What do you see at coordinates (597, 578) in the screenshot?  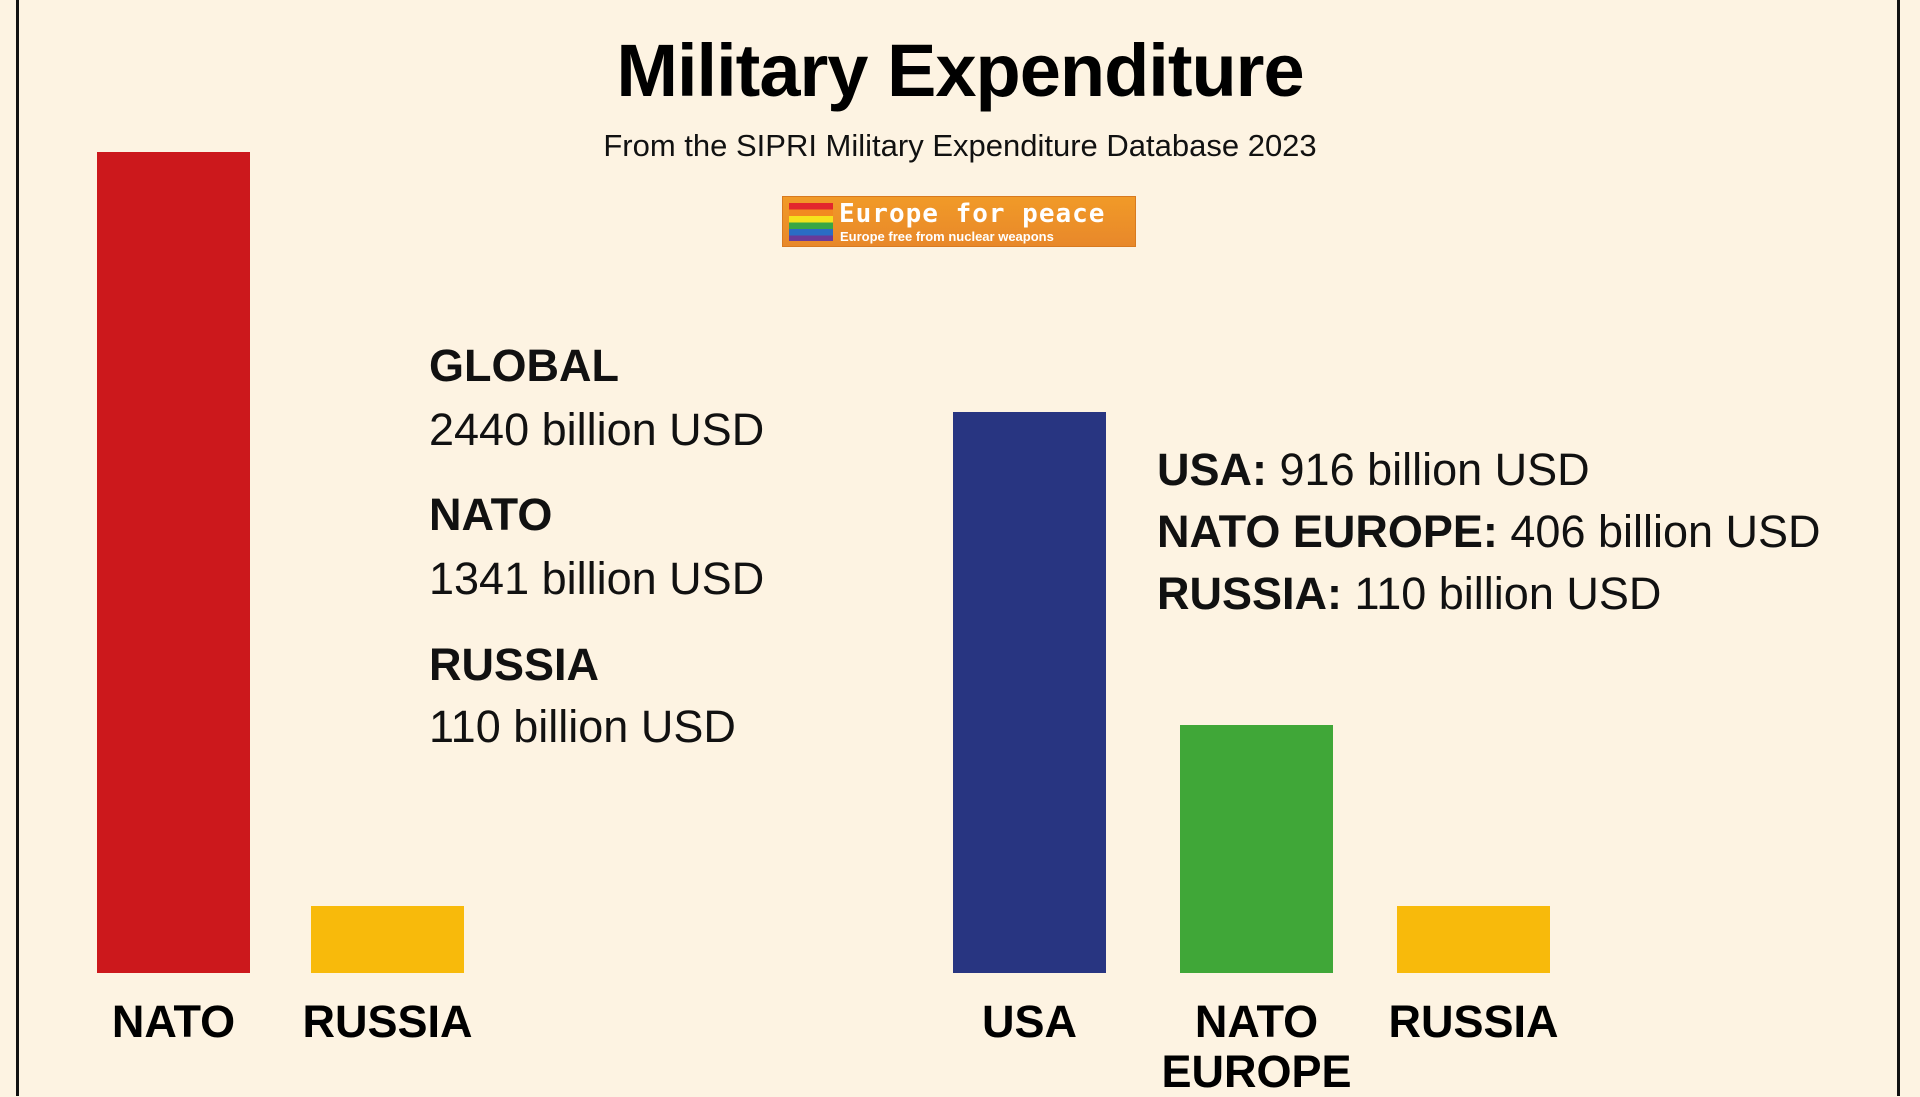 I see `annotation-text: 1341 billion USD` at bounding box center [597, 578].